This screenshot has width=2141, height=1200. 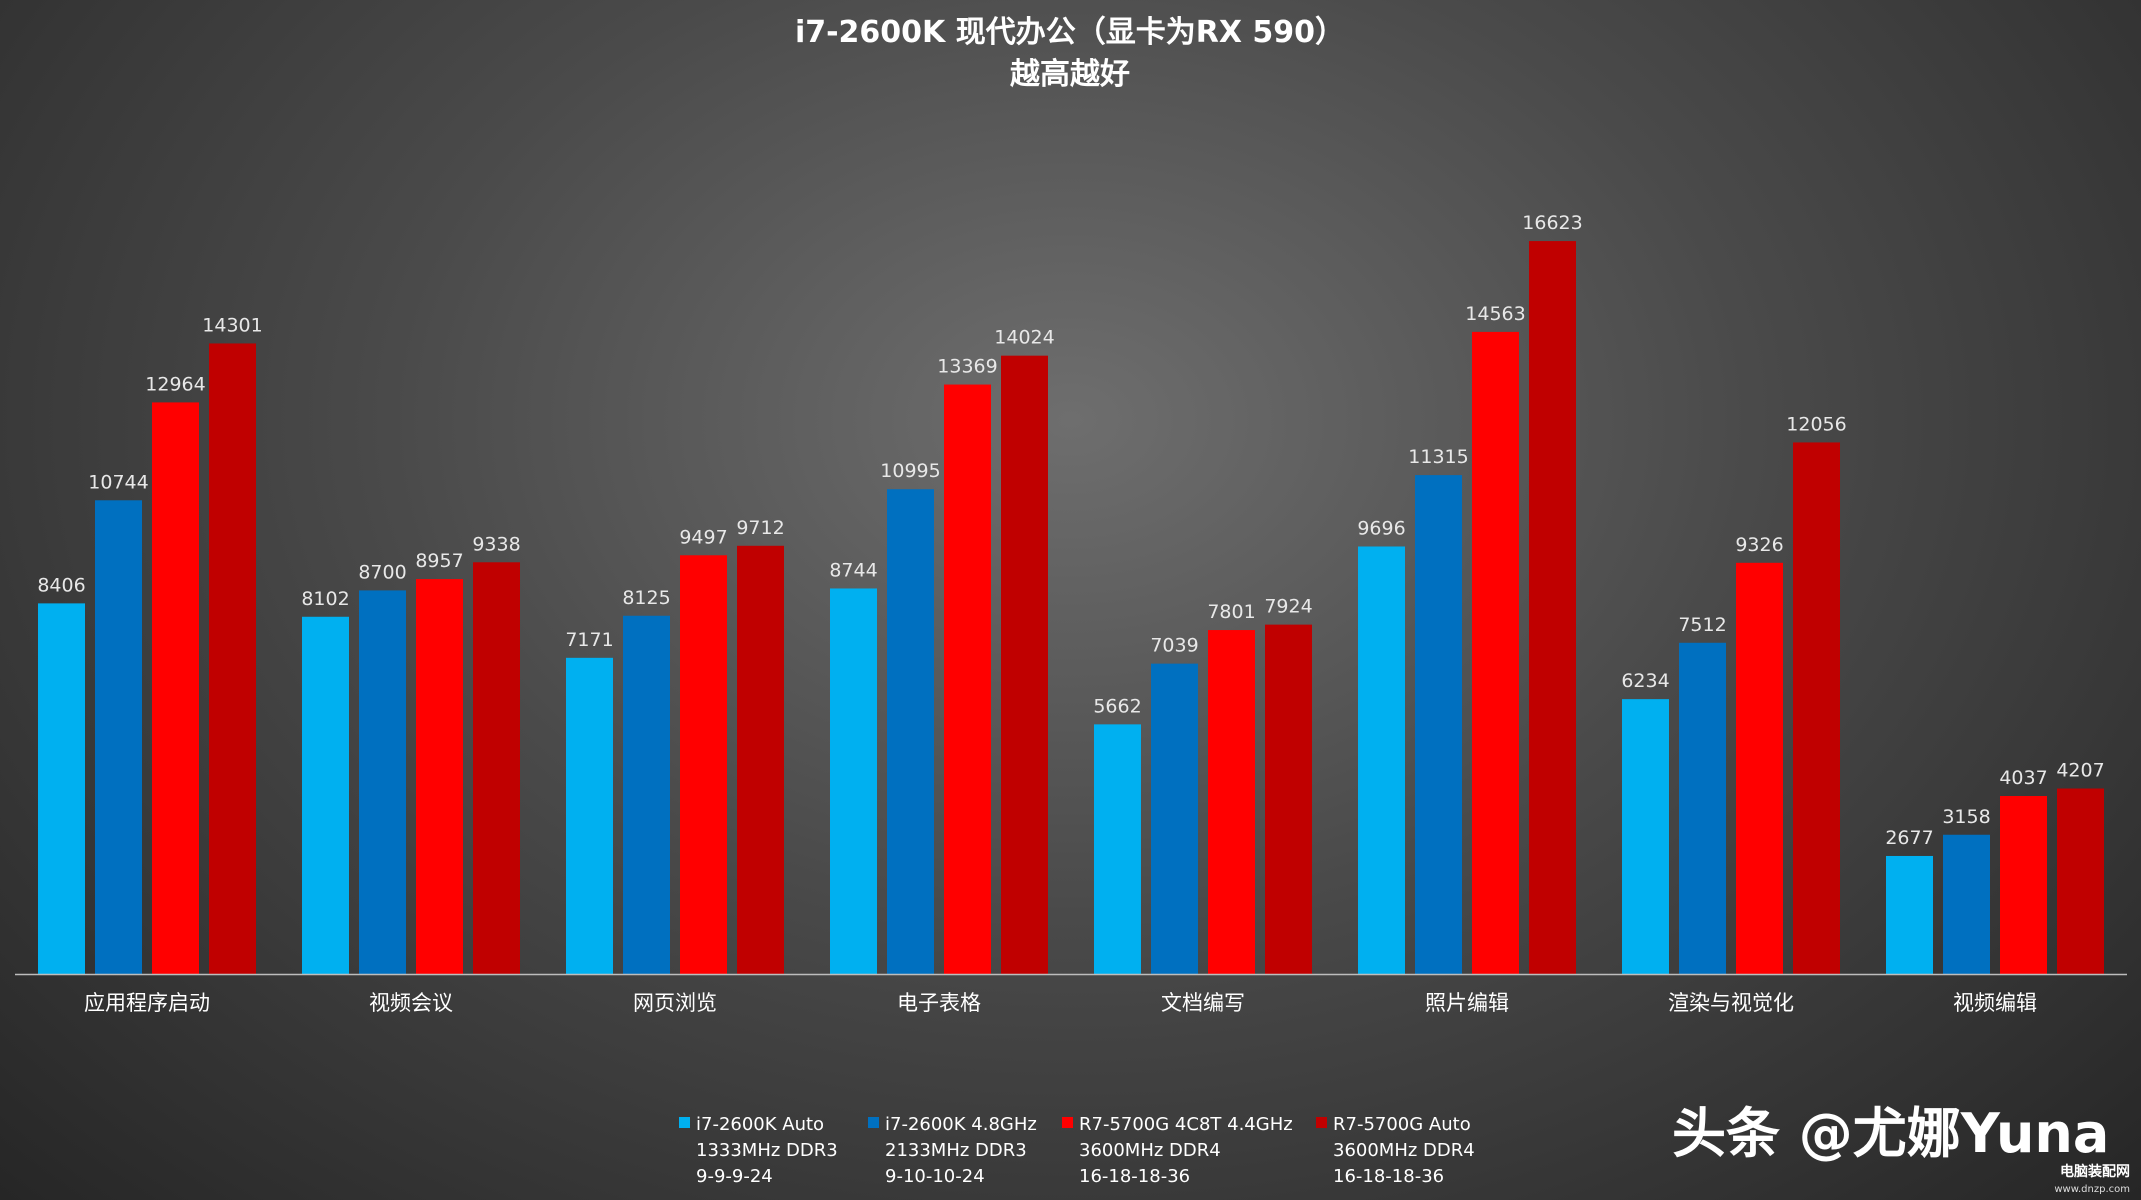 I want to click on watermark: 头条 @尤娜Yuna 电脑装配网 www.dnzp.com, so click(x=1901, y=1148).